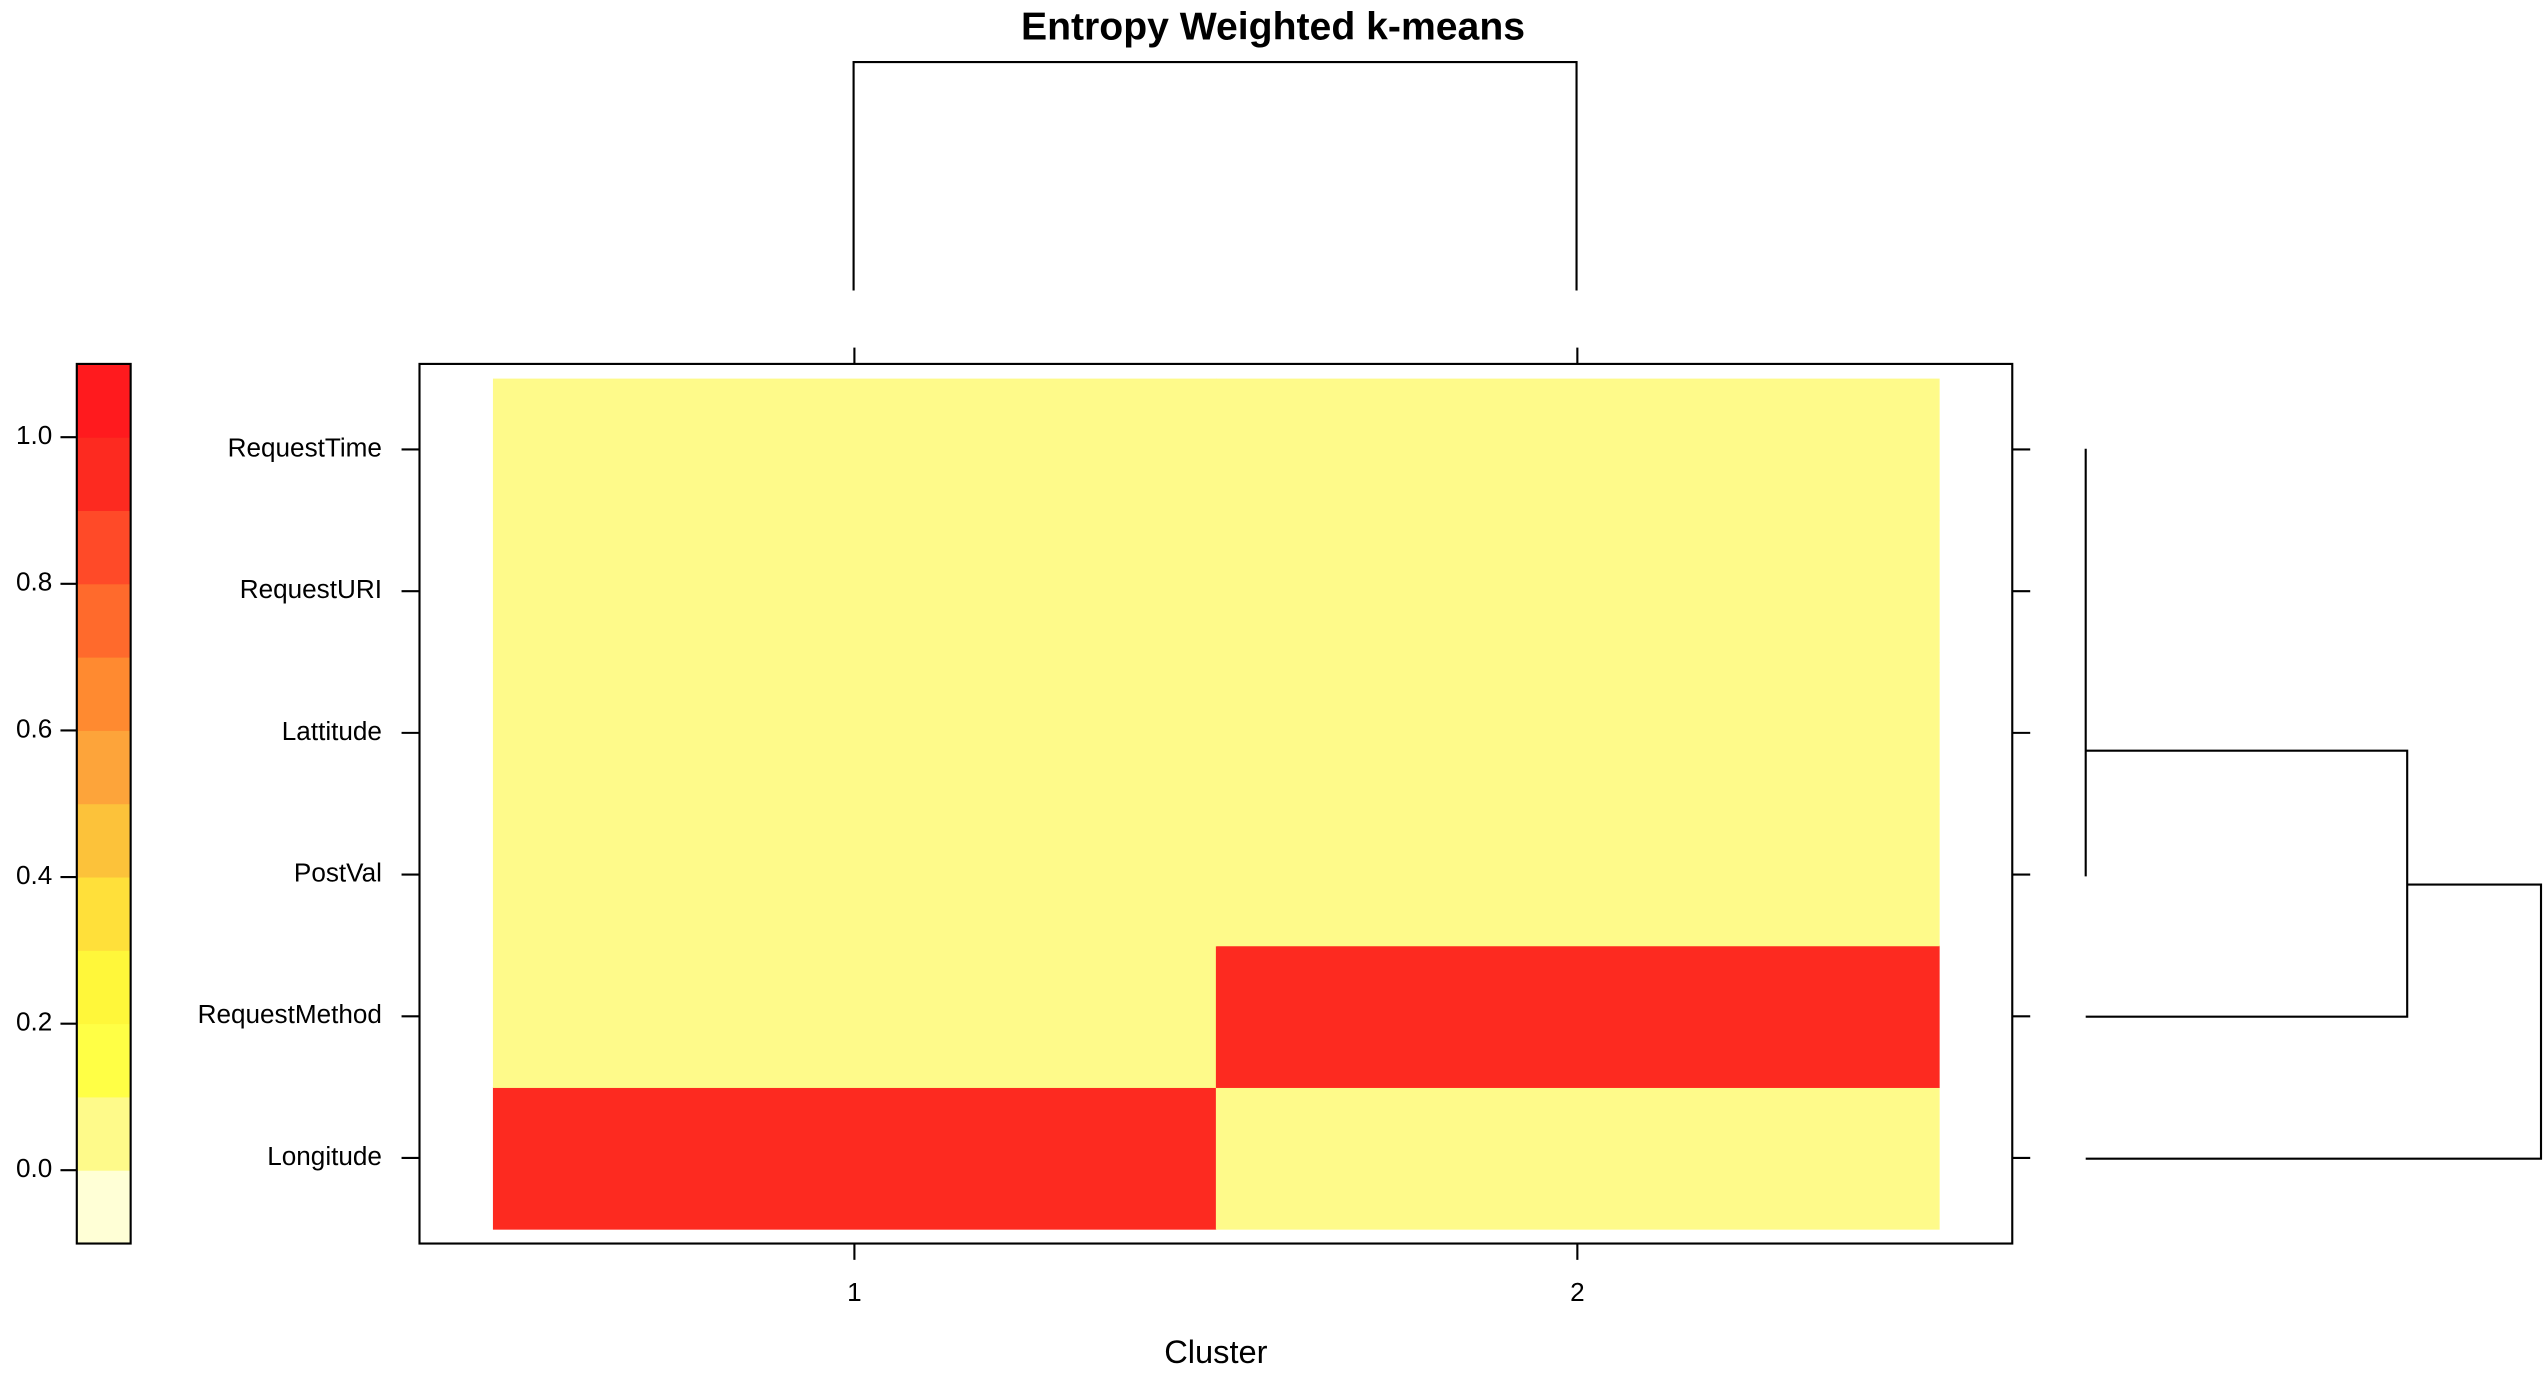 Image resolution: width=2546 pixels, height=1386 pixels. I want to click on x-tick-label: 2, so click(1577, 1292).